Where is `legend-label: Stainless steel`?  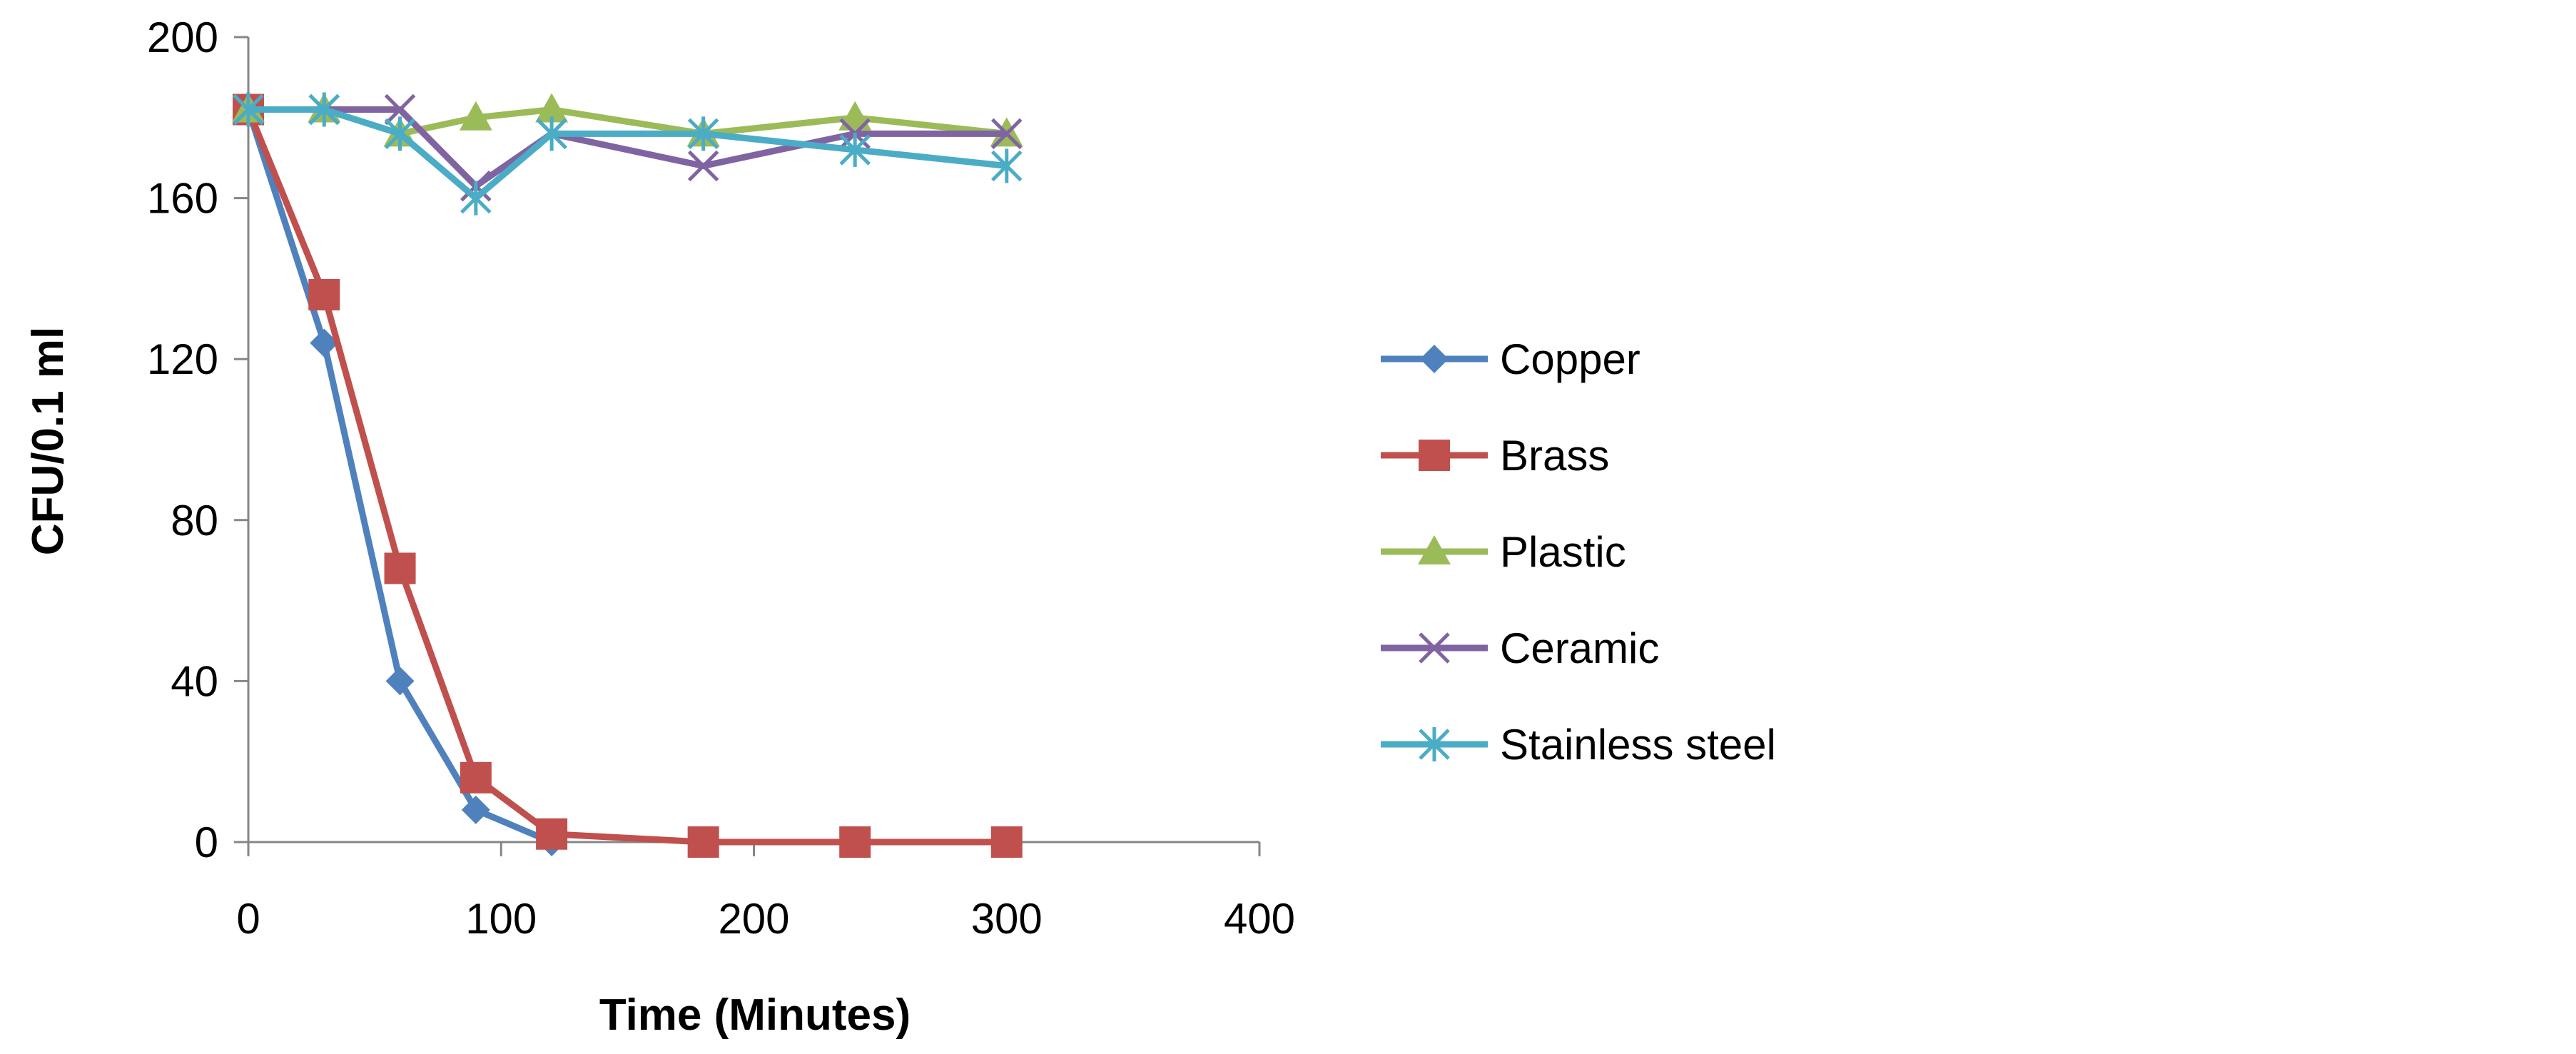
legend-label: Stainless steel is located at coordinates (1638, 745).